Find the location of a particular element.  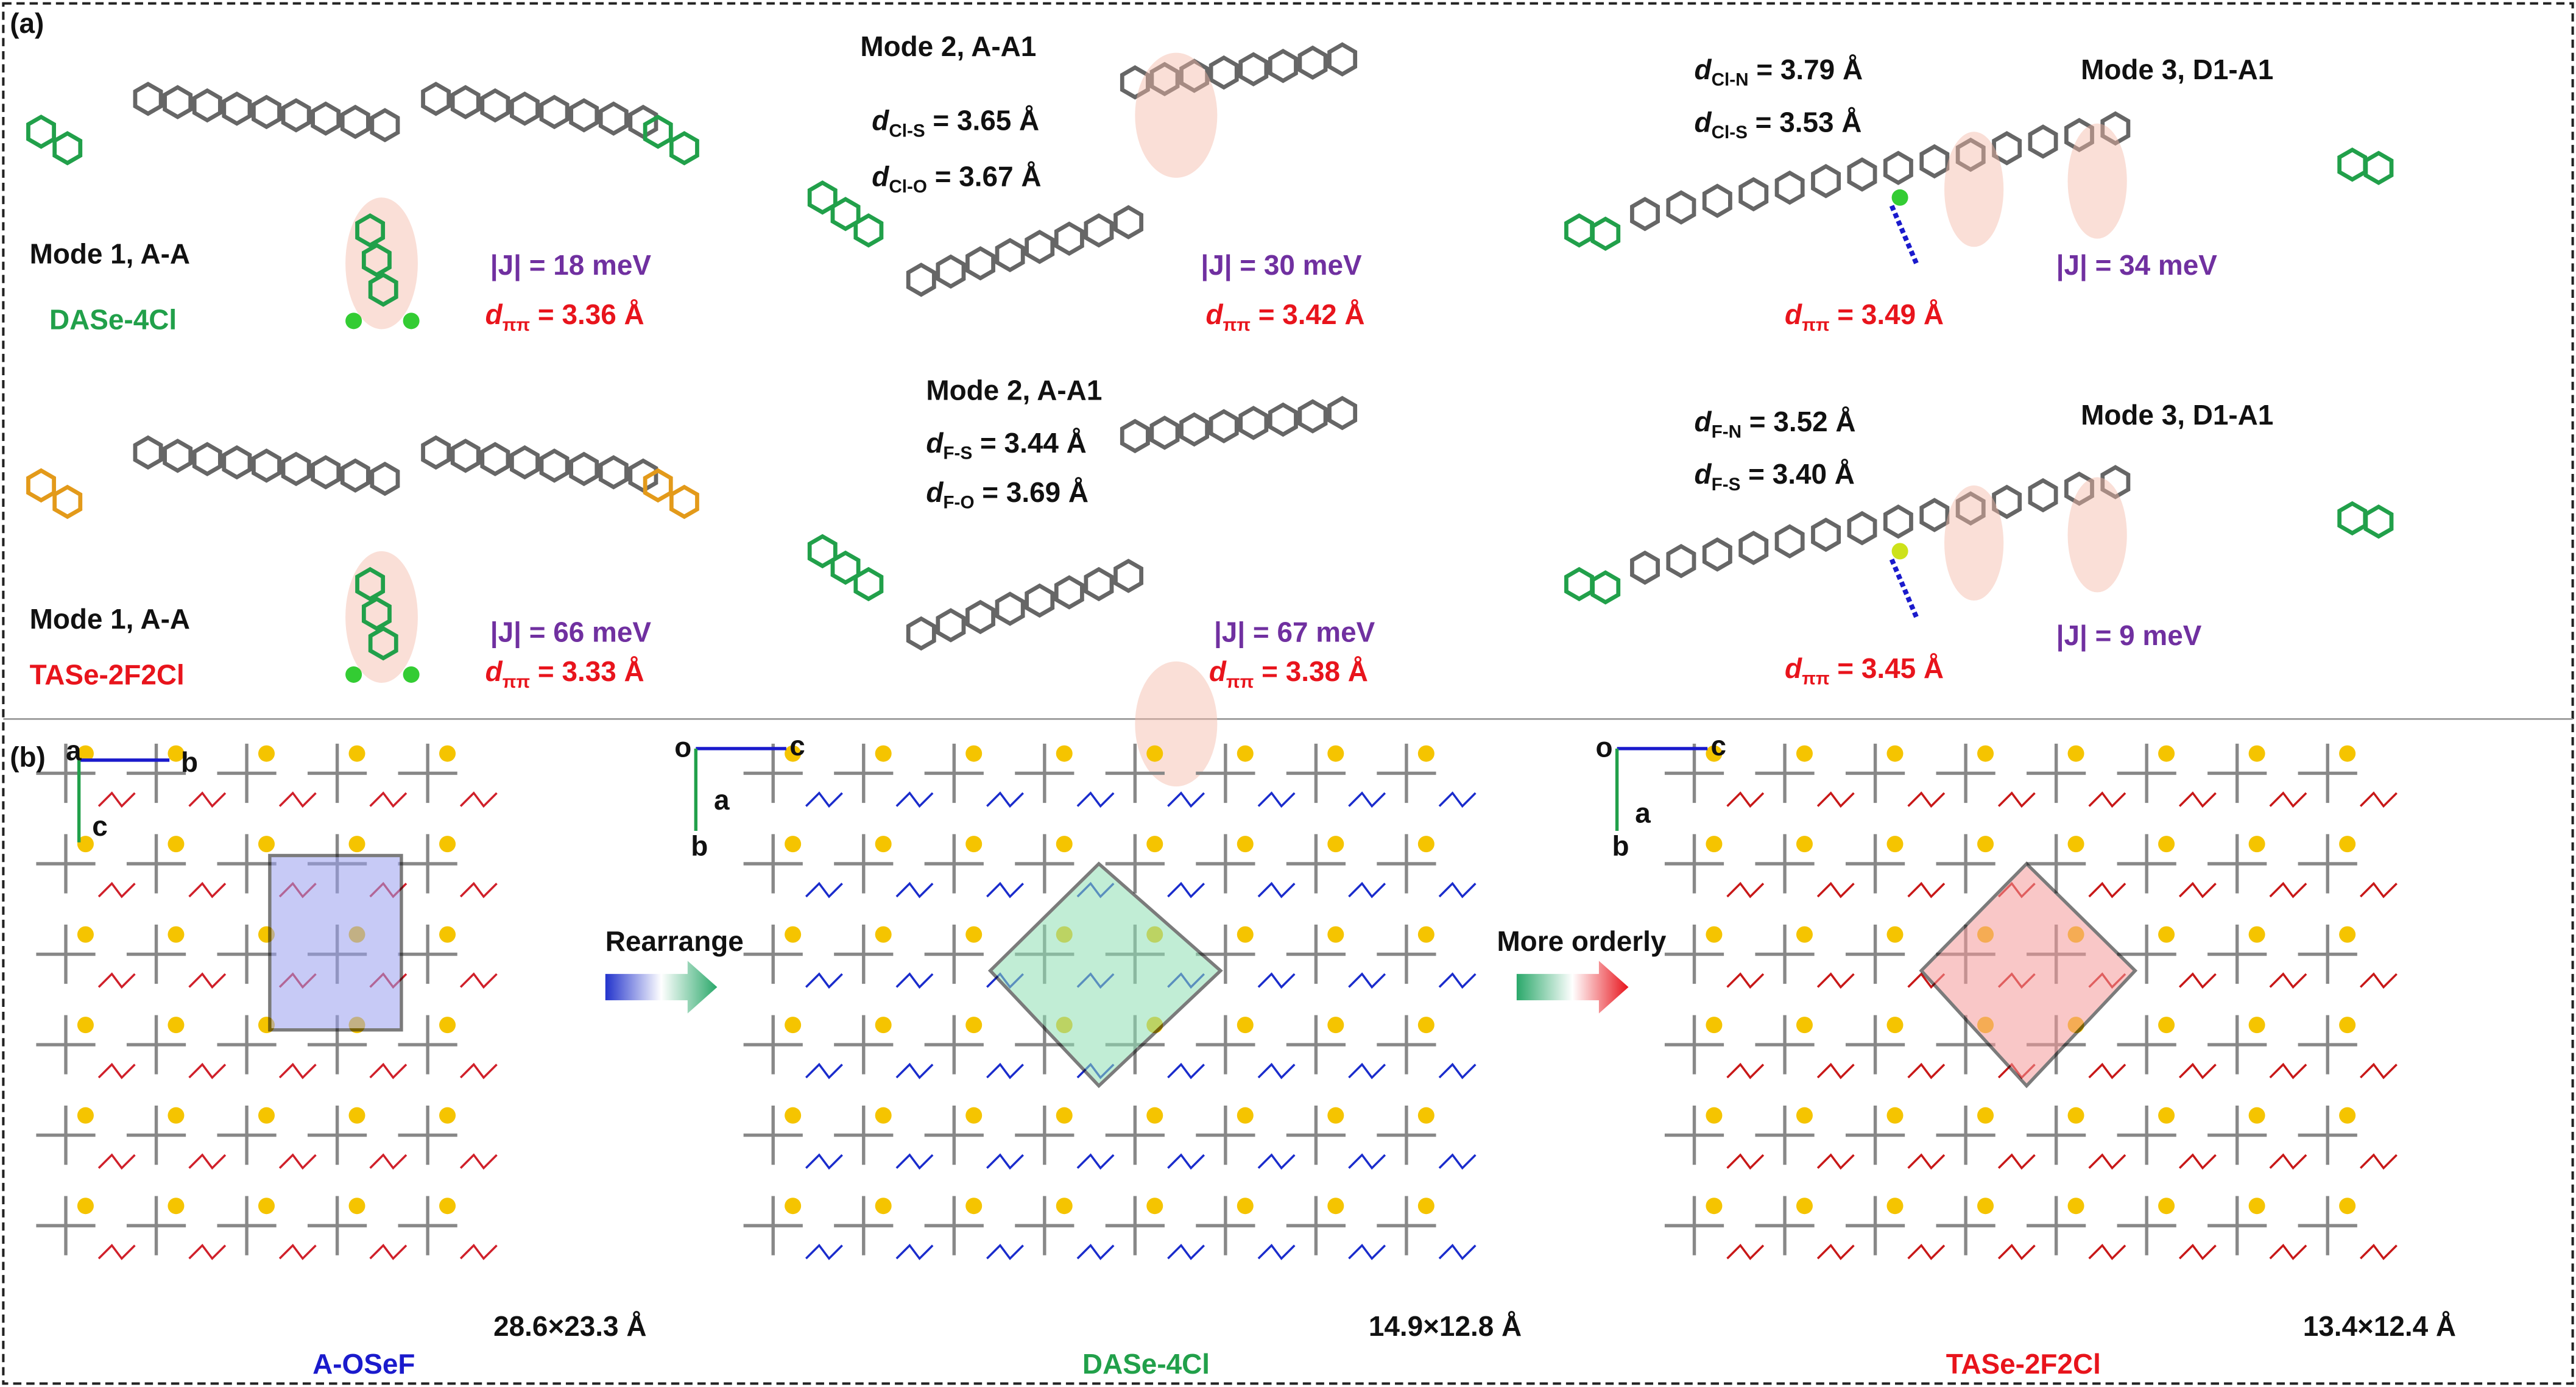

label: 28.6×23.3 Å is located at coordinates (569, 1326).